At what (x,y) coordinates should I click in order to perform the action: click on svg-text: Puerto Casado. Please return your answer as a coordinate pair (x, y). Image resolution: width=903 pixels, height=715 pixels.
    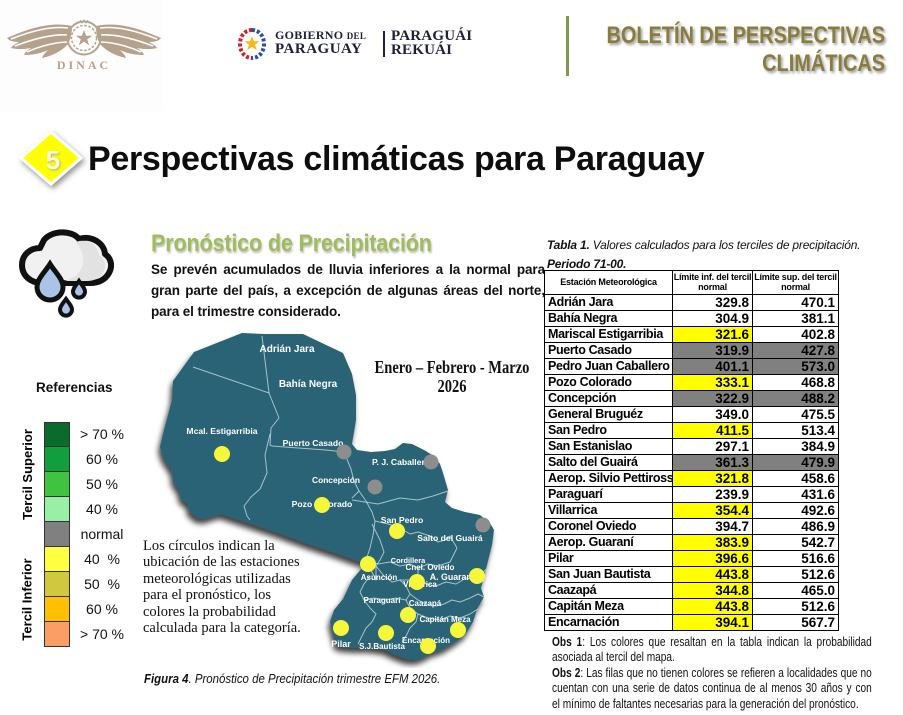
    Looking at the image, I should click on (313, 443).